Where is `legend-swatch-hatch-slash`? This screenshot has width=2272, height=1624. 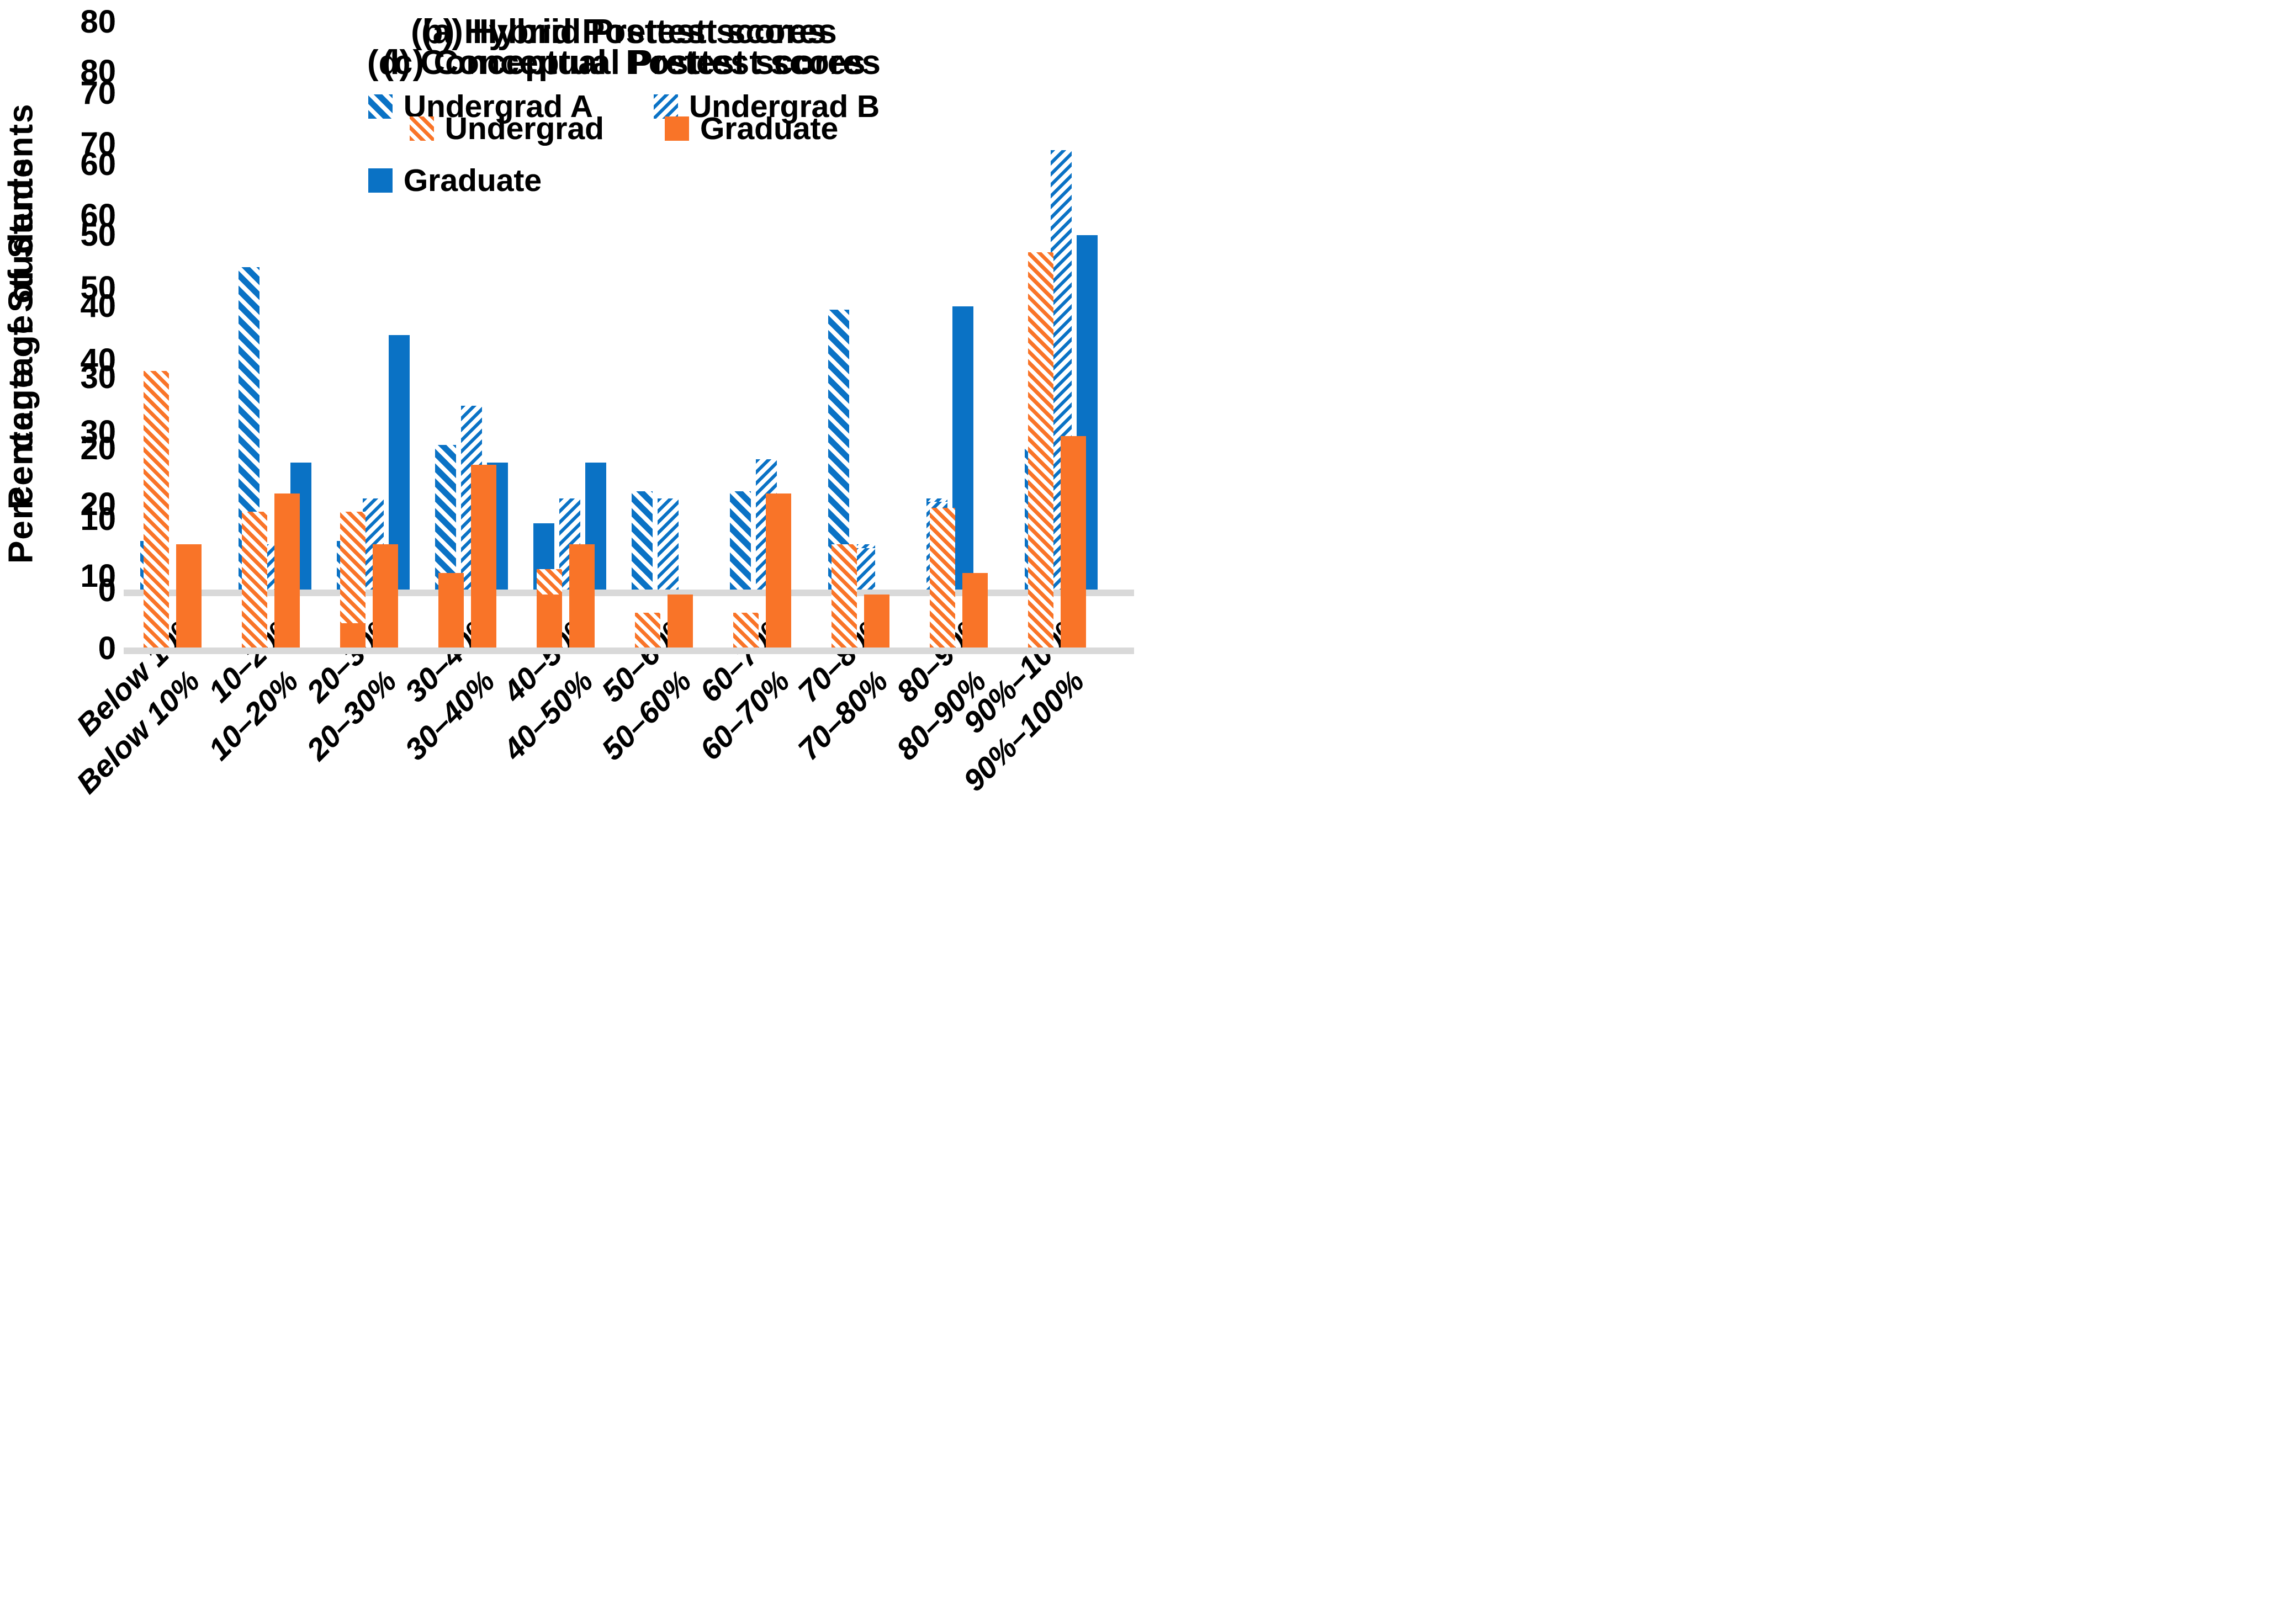 legend-swatch-hatch-slash is located at coordinates (665, 106).